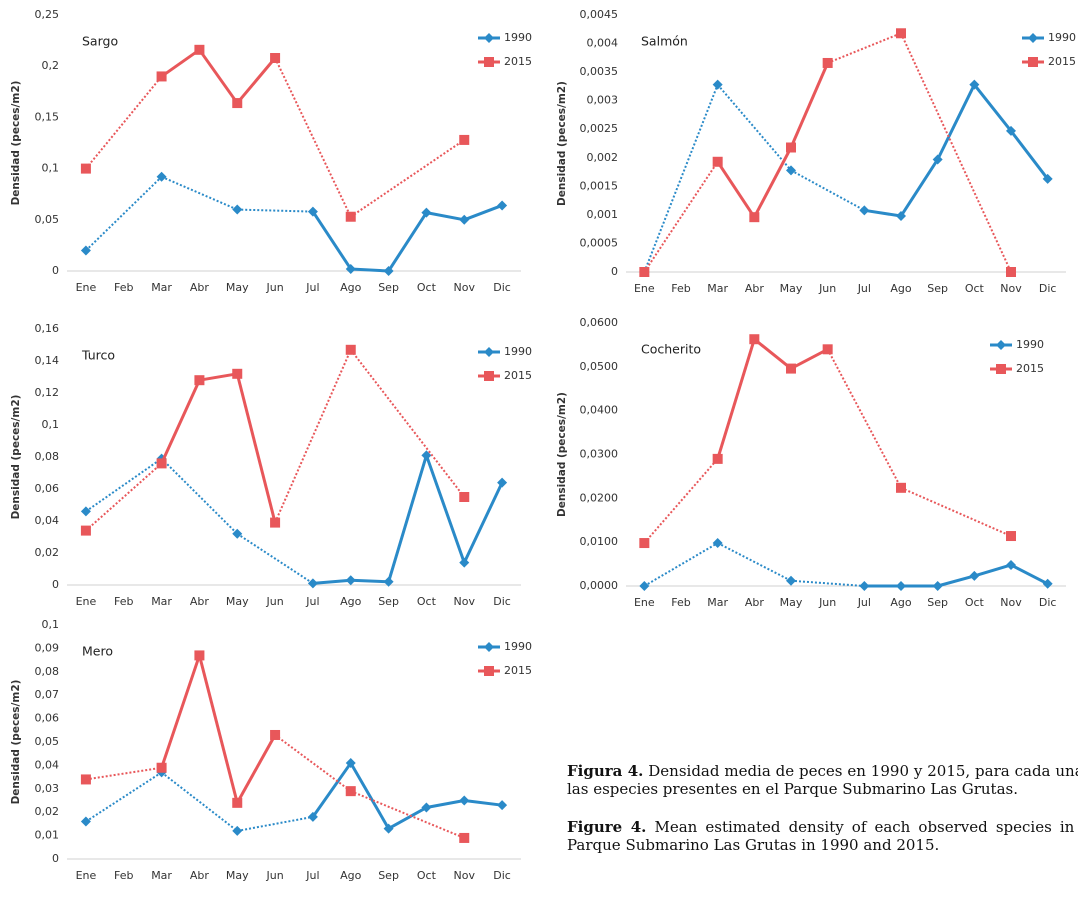 The width and height of the screenshot is (1078, 905). What do you see at coordinates (599, 410) in the screenshot?
I see `y-tick-label: 0,0400` at bounding box center [599, 410].